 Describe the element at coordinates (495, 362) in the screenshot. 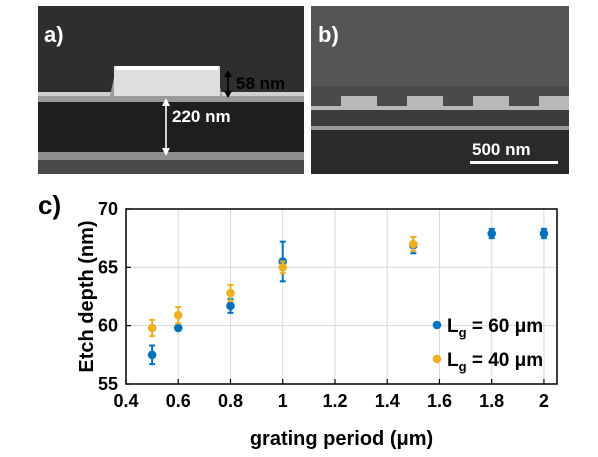

I see `legend-label: Lg = 40 μm` at that location.